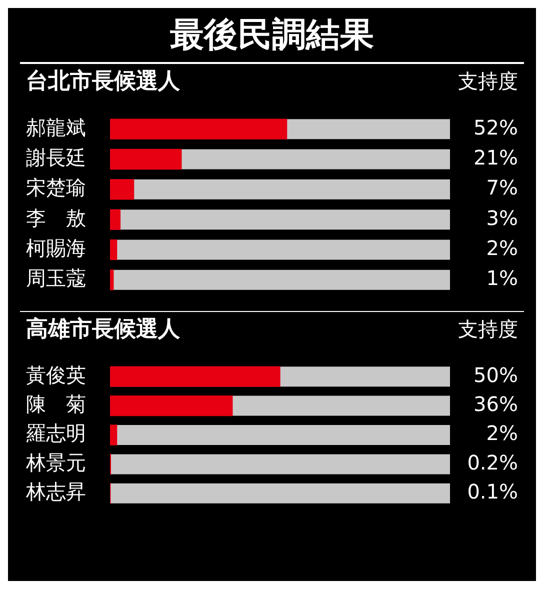 This screenshot has width=544, height=589. I want to click on y-tick-label: 黃俊英, so click(56, 374).